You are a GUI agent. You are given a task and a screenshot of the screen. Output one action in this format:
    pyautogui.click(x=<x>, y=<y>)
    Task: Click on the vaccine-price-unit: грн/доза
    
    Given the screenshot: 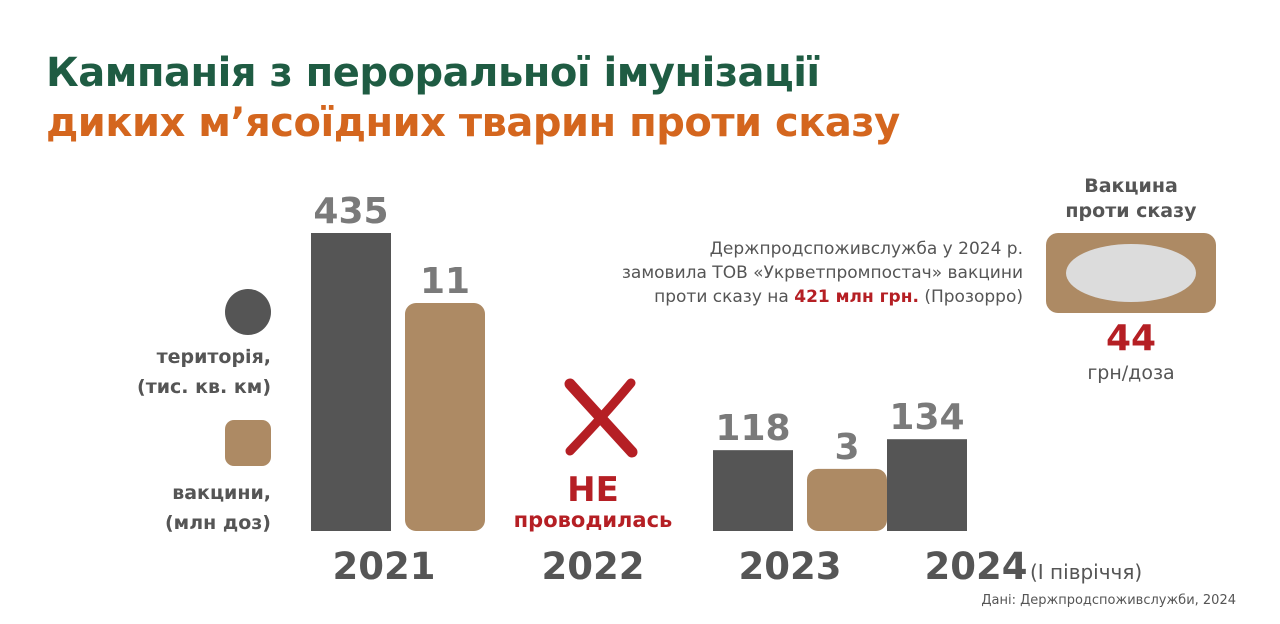 What is the action you would take?
    pyautogui.click(x=1131, y=373)
    